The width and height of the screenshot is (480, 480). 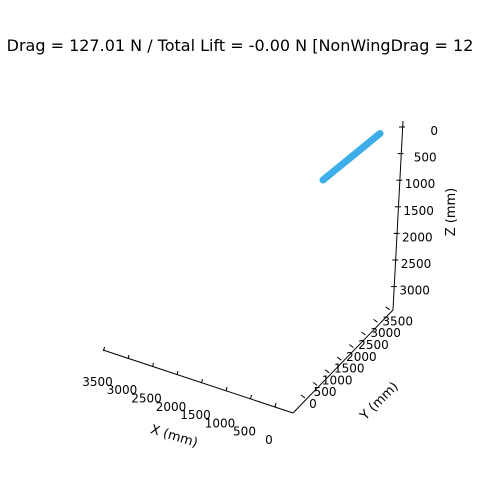 I want to click on y-tick-label: 500, so click(x=325, y=392).